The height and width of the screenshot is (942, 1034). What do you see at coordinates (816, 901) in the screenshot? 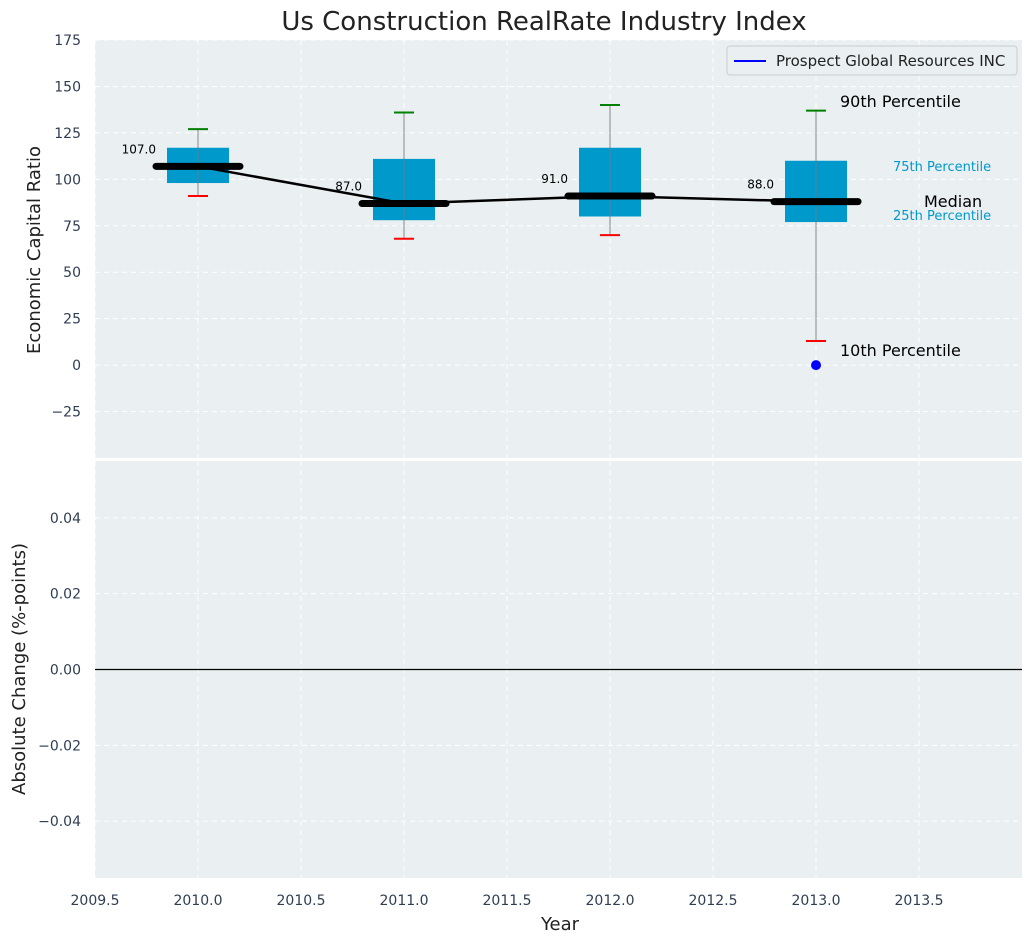
I see `x-tick-label: 2013.0` at bounding box center [816, 901].